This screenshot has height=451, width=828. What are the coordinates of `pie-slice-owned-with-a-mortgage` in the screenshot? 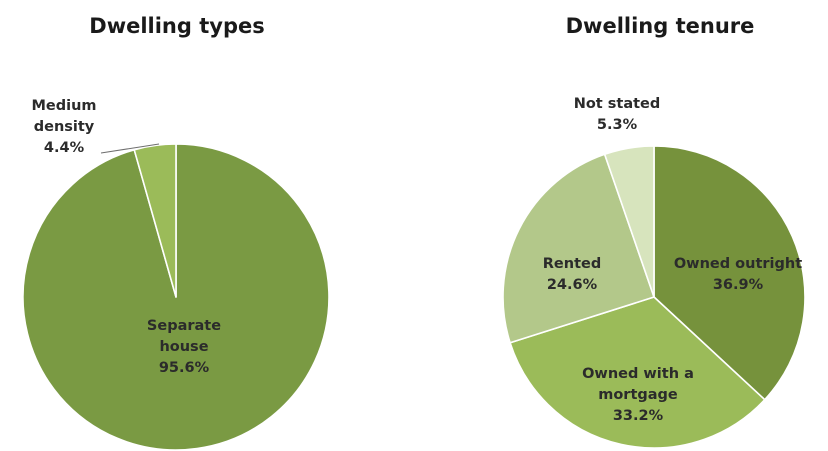 It's located at (637, 372).